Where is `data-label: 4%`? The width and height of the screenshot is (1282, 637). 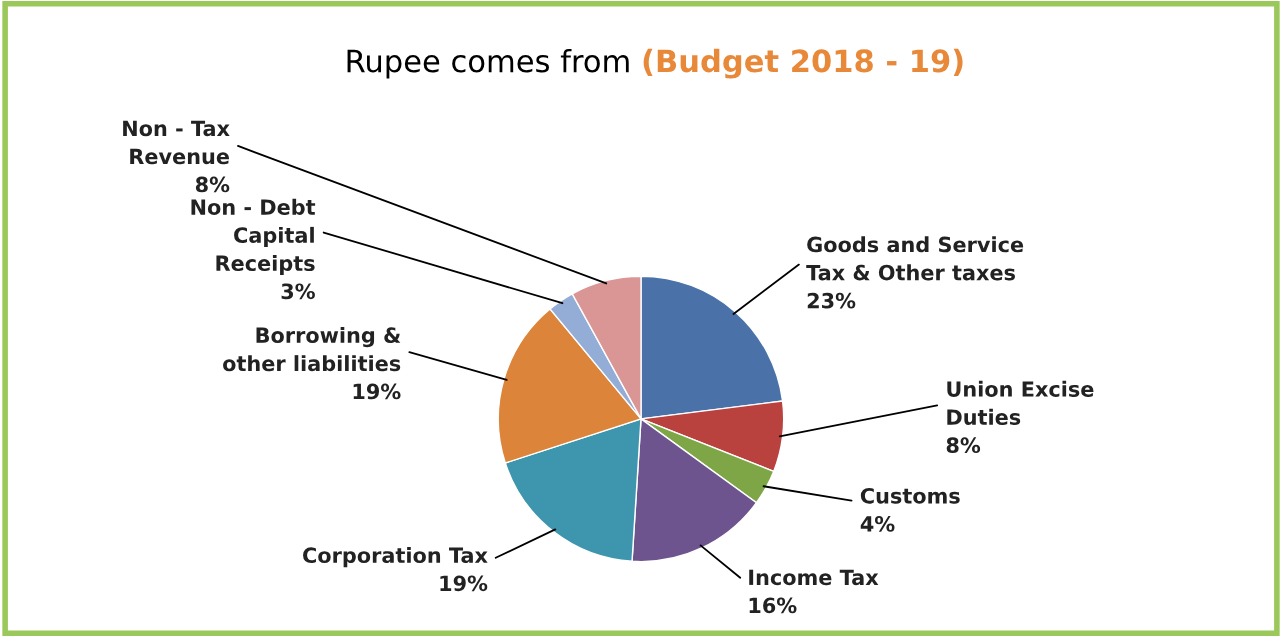
data-label: 4% is located at coordinates (877, 524).